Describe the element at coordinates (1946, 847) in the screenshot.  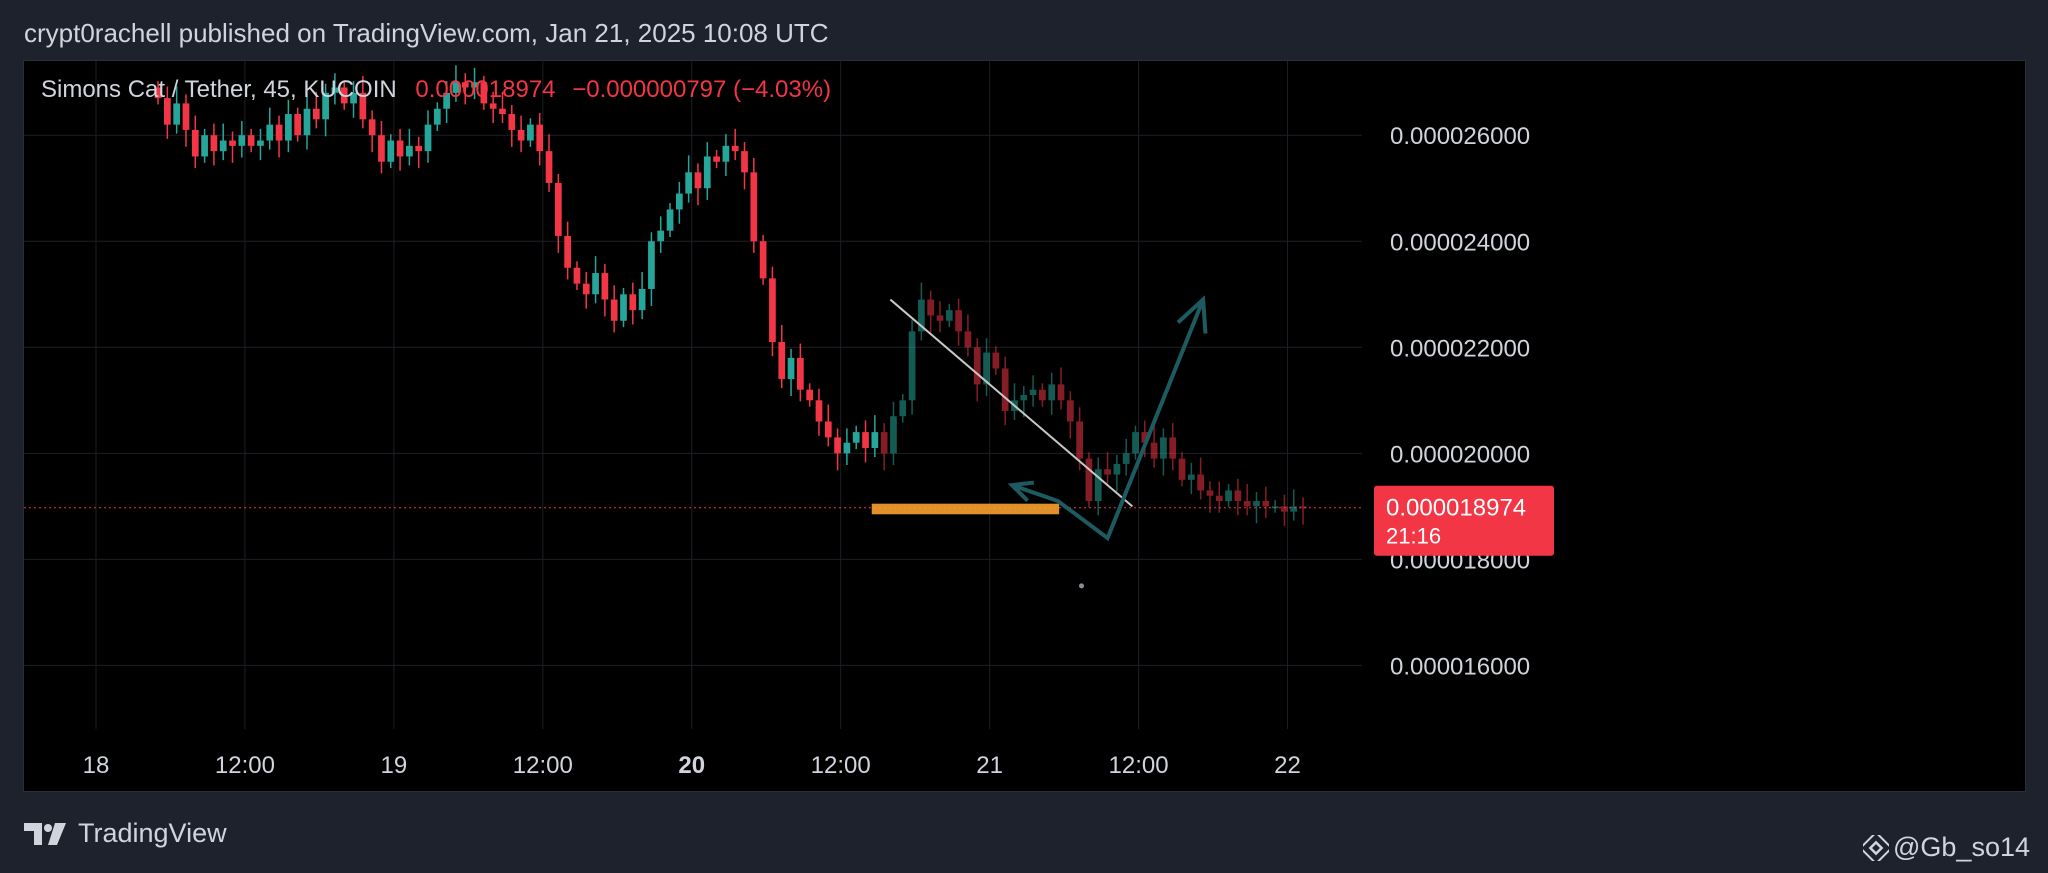
I see `author-handle: @Gb_so14` at that location.